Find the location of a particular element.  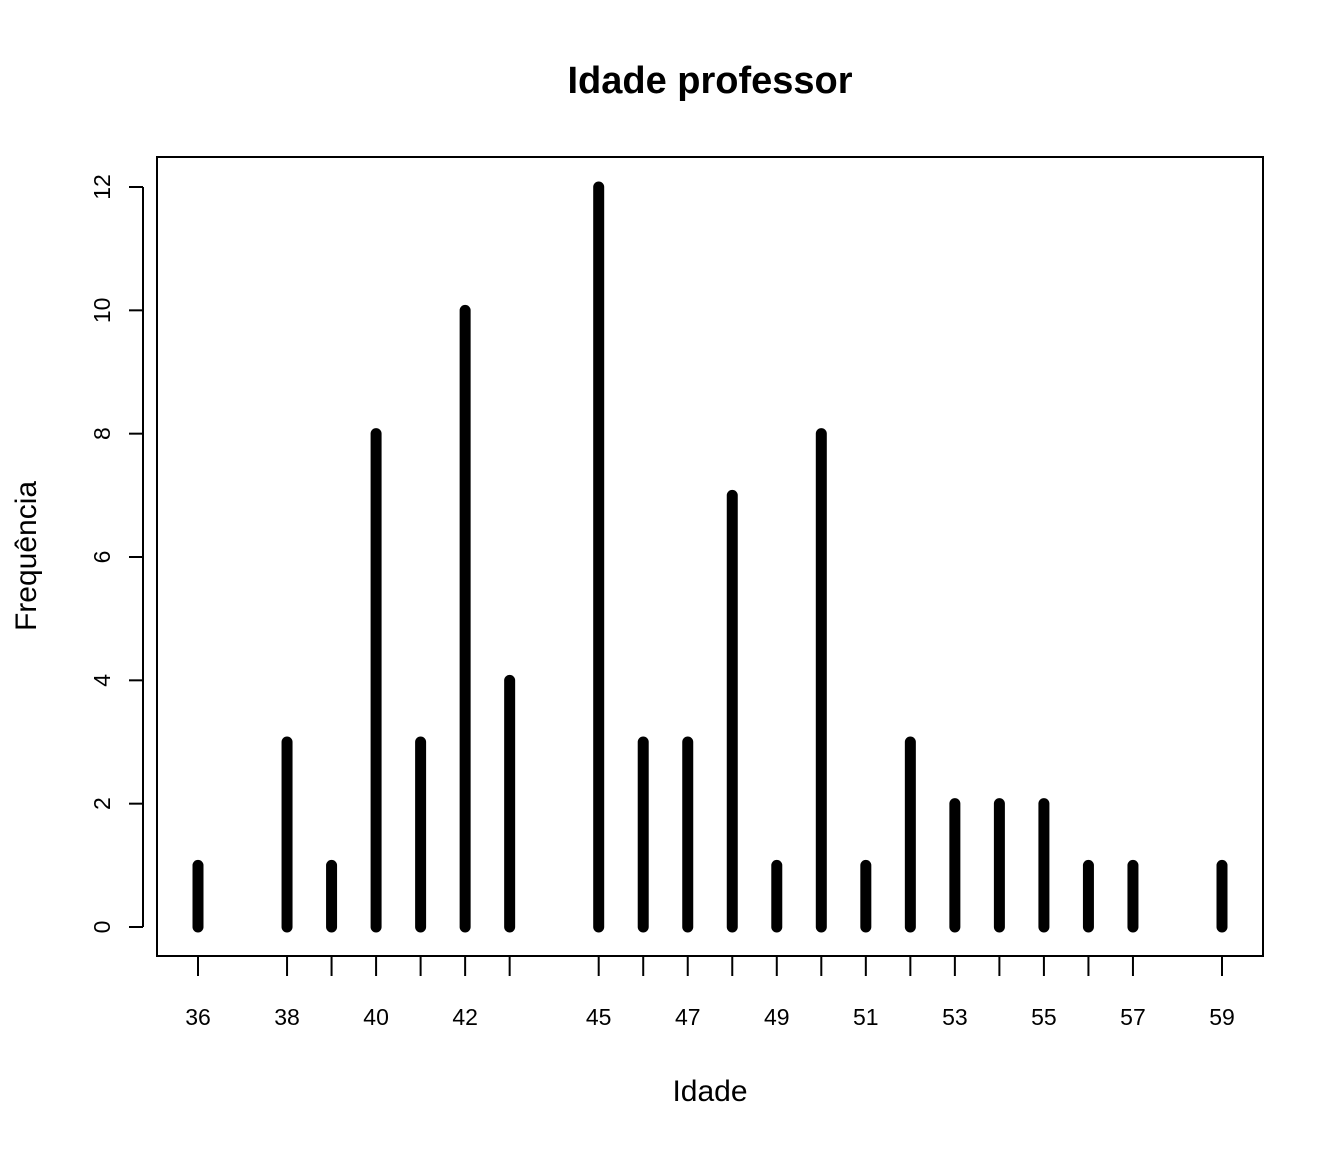

x-tick-label: 55 is located at coordinates (1044, 1017).